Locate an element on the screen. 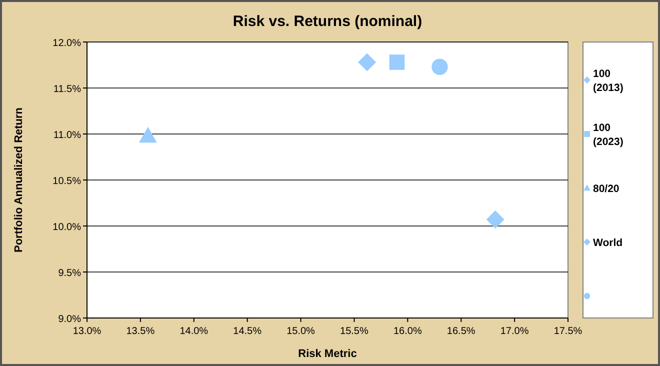 Image resolution: width=660 pixels, height=366 pixels. y-tick-label: 12.0% is located at coordinates (67, 43).